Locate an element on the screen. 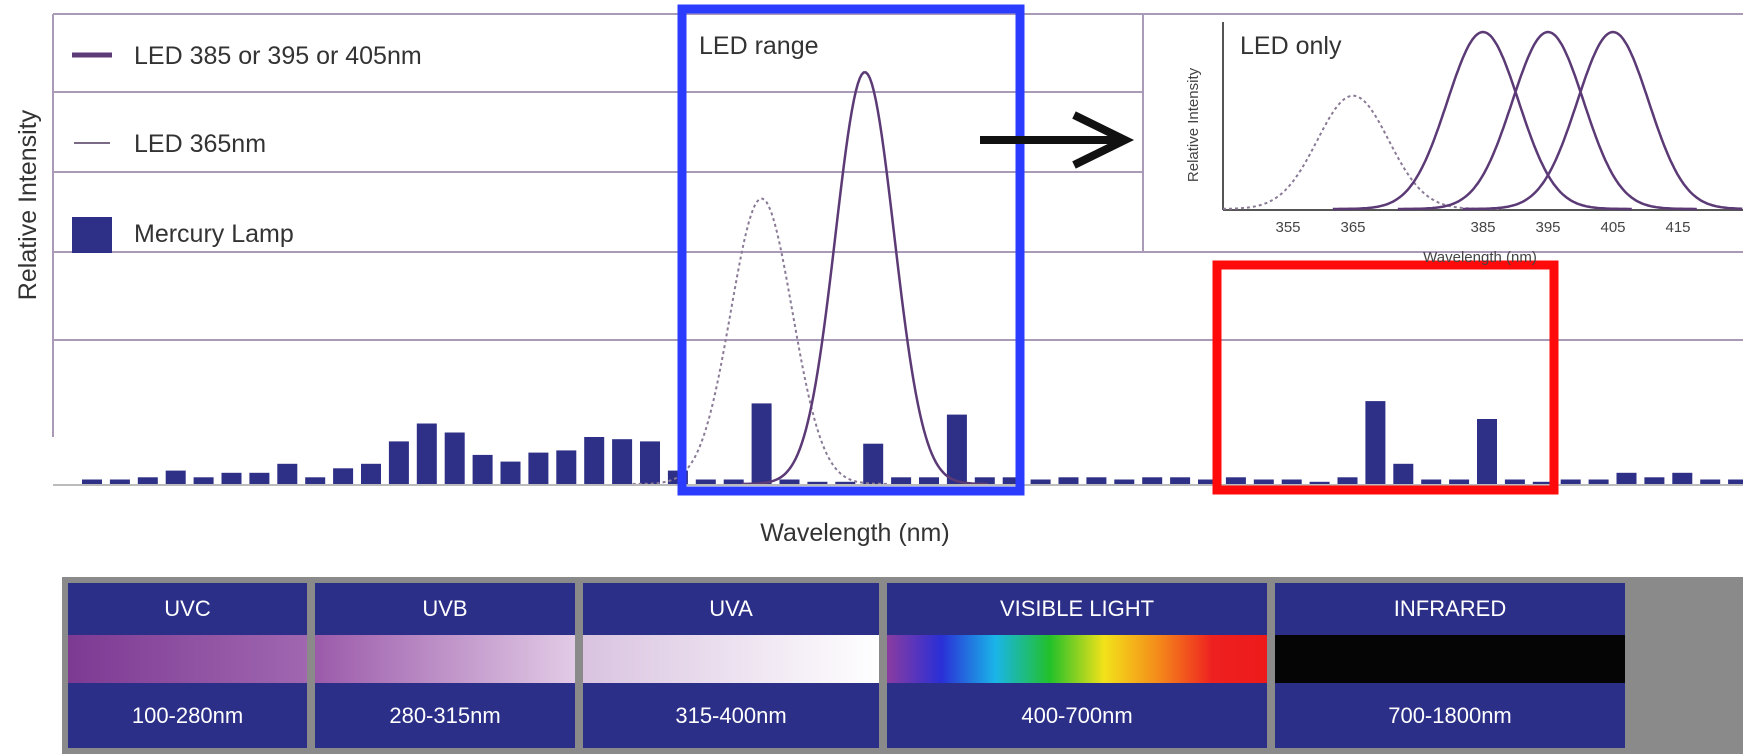 The height and width of the screenshot is (754, 1743). band-uvc: UVC 100-280nm is located at coordinates (187, 665).